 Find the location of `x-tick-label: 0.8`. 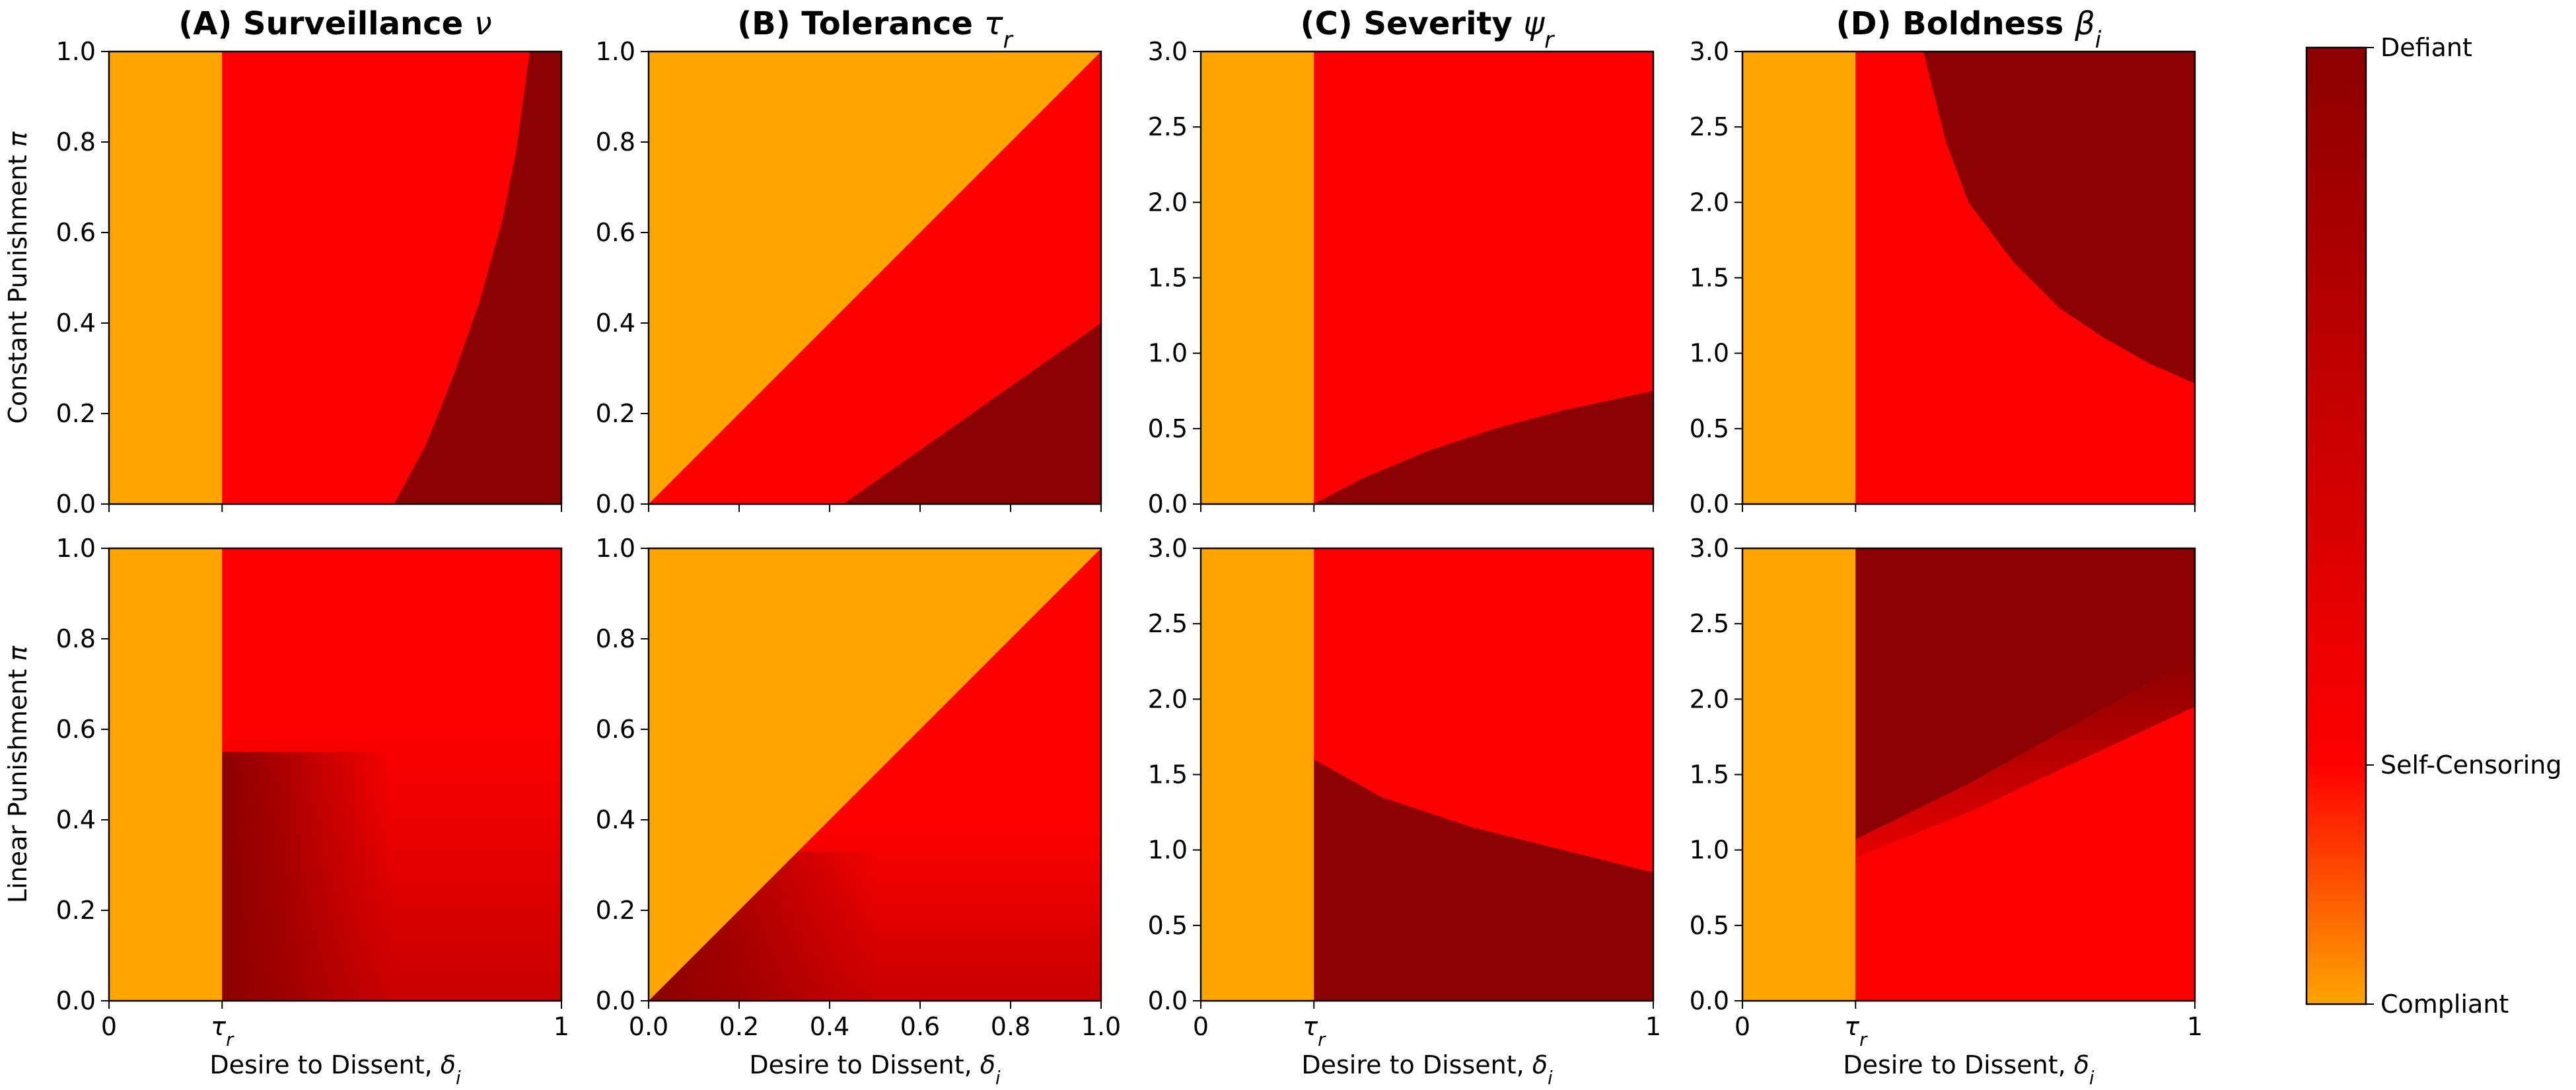

x-tick-label: 0.8 is located at coordinates (1010, 1026).